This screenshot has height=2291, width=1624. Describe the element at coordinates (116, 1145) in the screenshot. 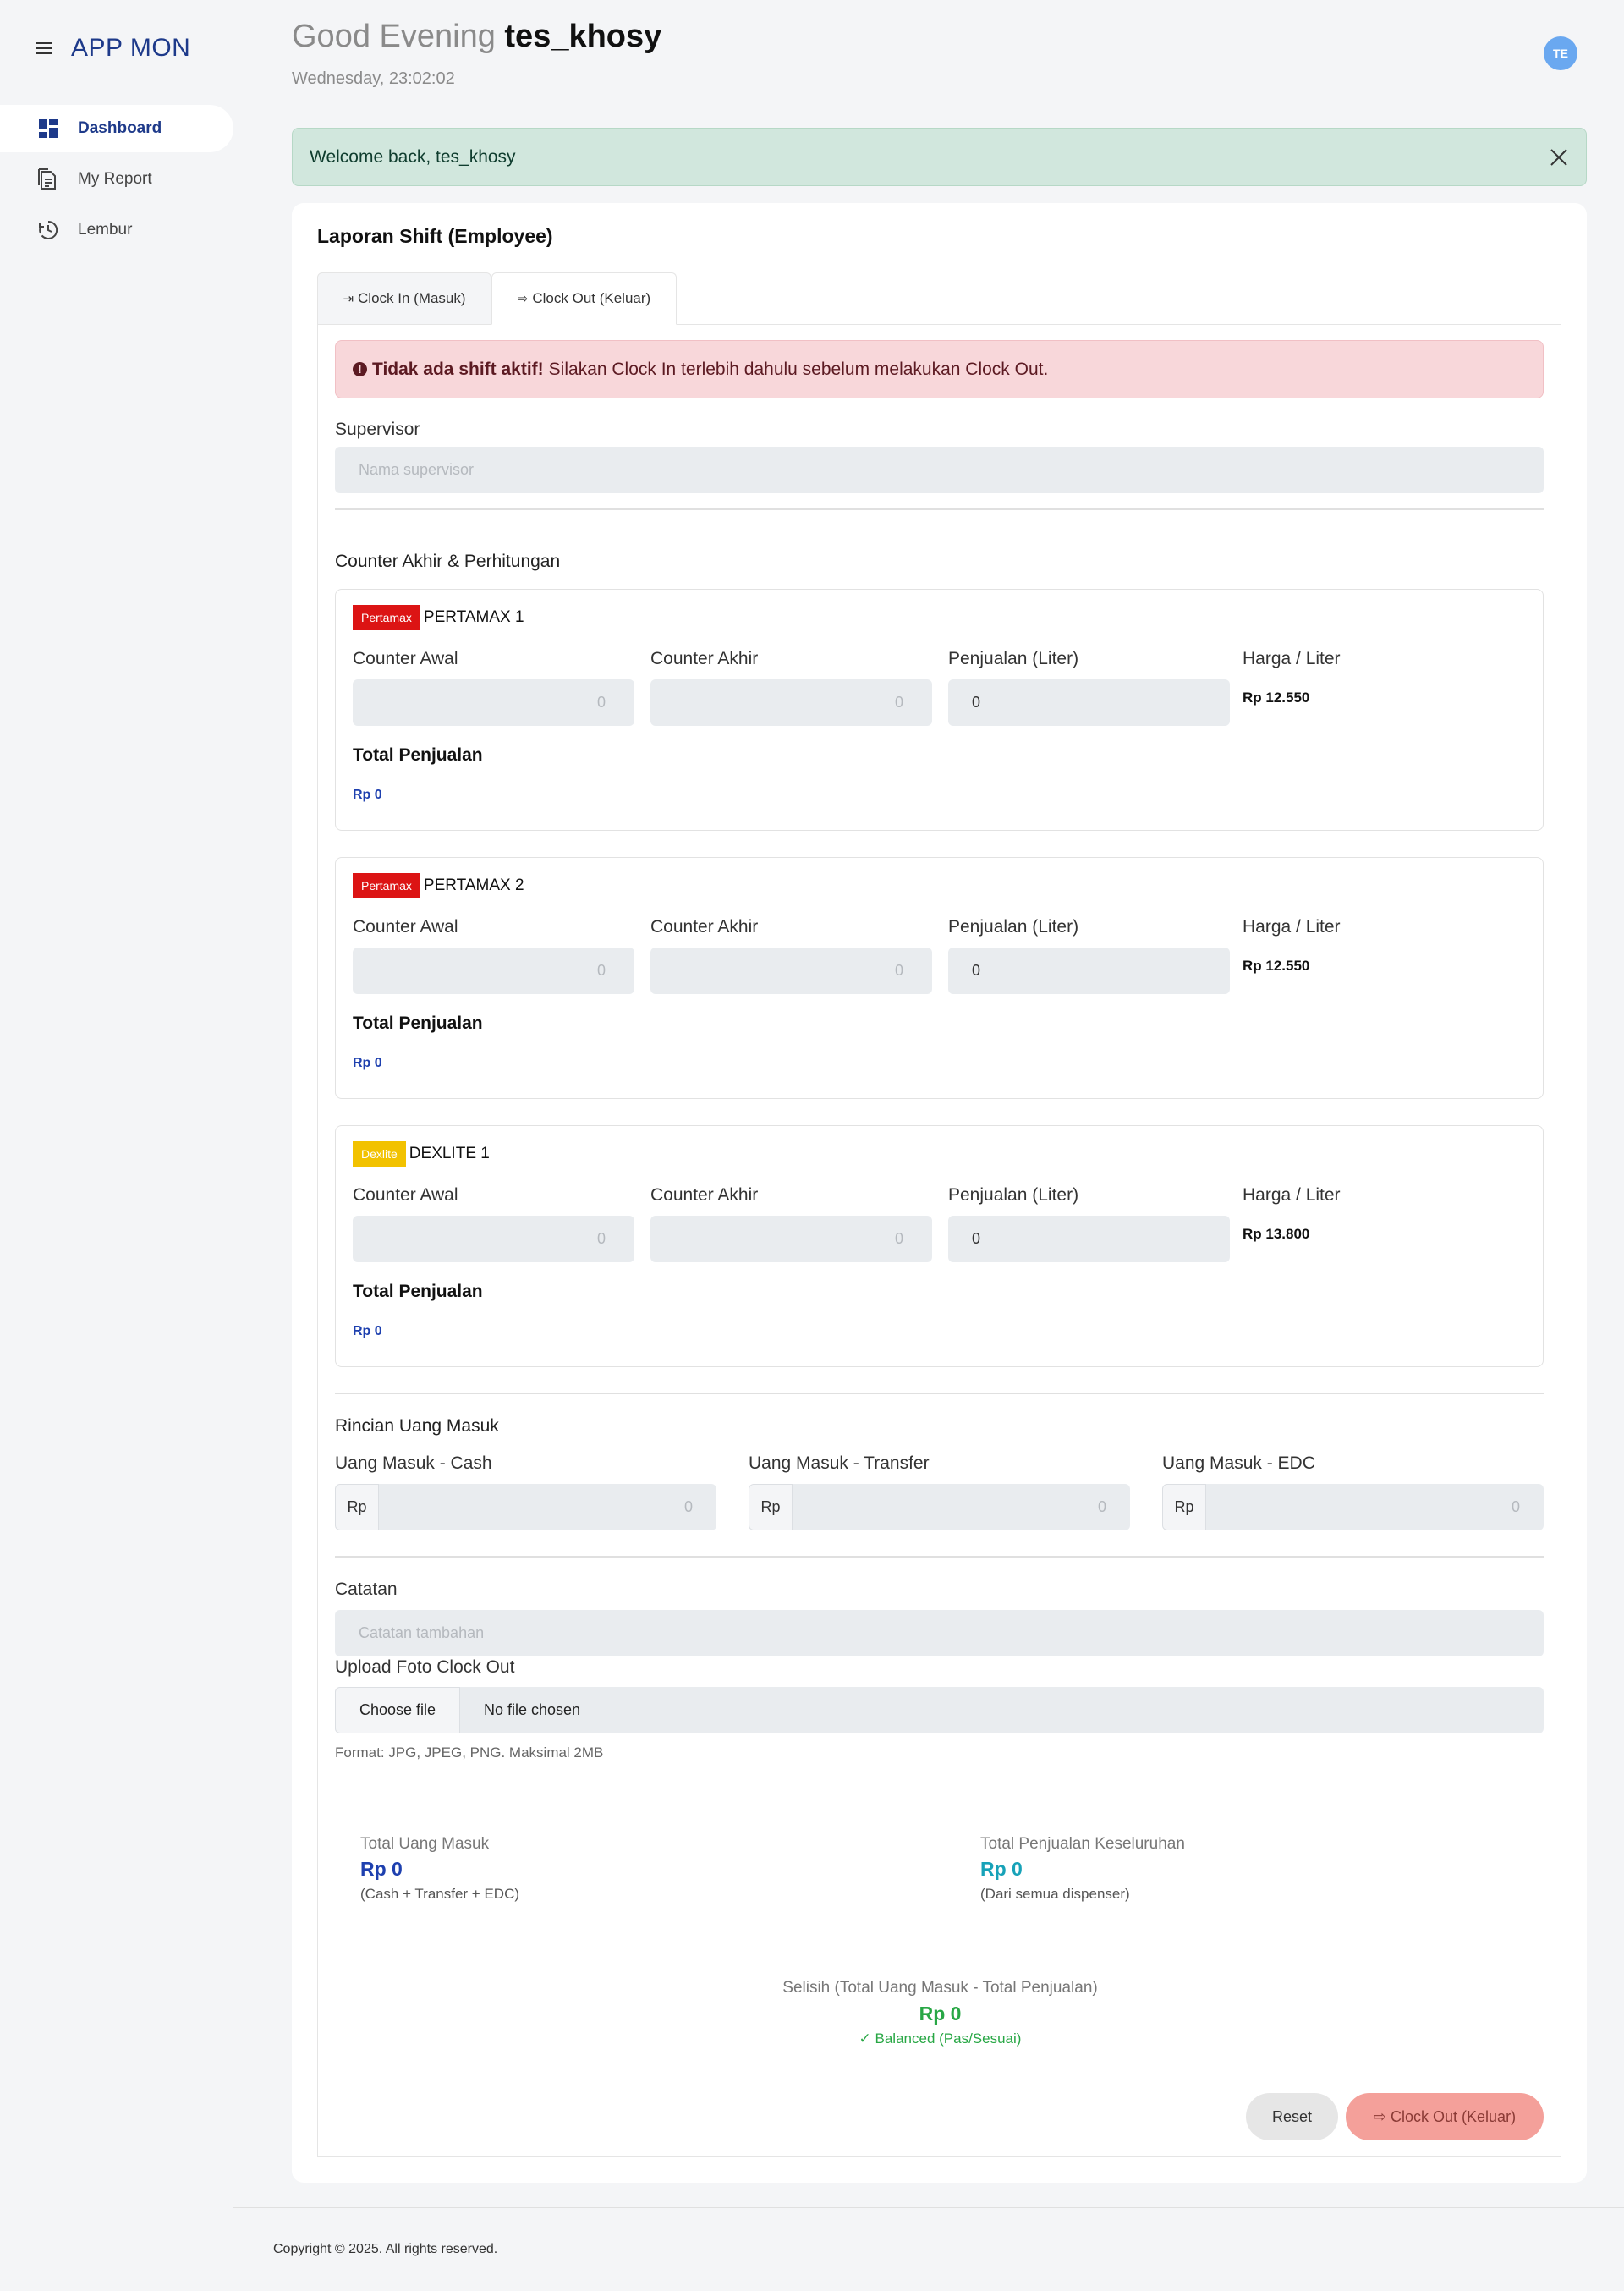

I see `sidebar: APP MON Dashboard My Report Lembur` at that location.